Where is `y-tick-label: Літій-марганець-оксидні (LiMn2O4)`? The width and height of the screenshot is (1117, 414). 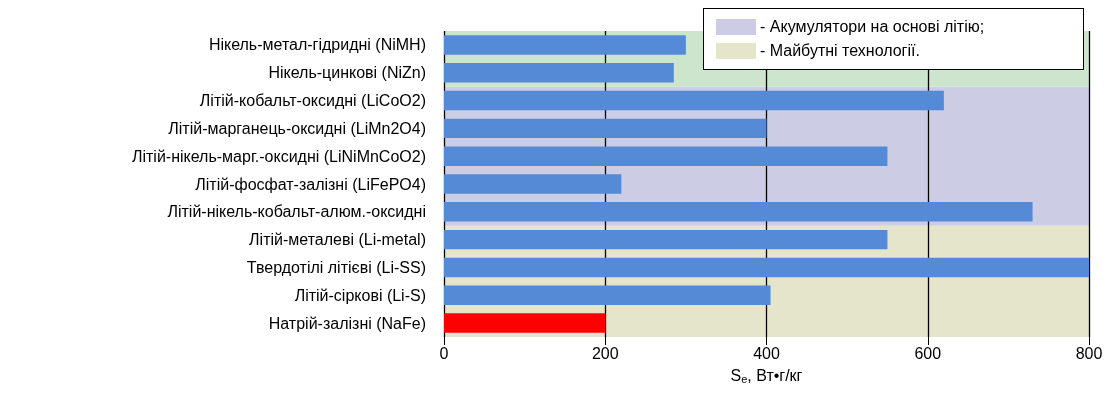
y-tick-label: Літій-марганець-оксидні (LiMn2O4) is located at coordinates (297, 128).